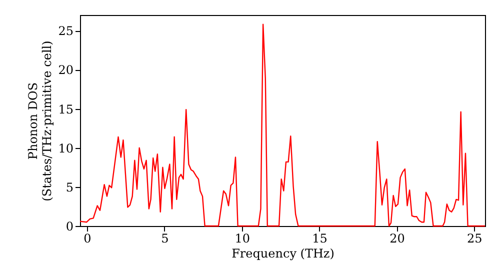 Image resolution: width=500 pixels, height=280 pixels. Describe the element at coordinates (397, 239) in the screenshot. I see `x-tick-label: 20` at that location.